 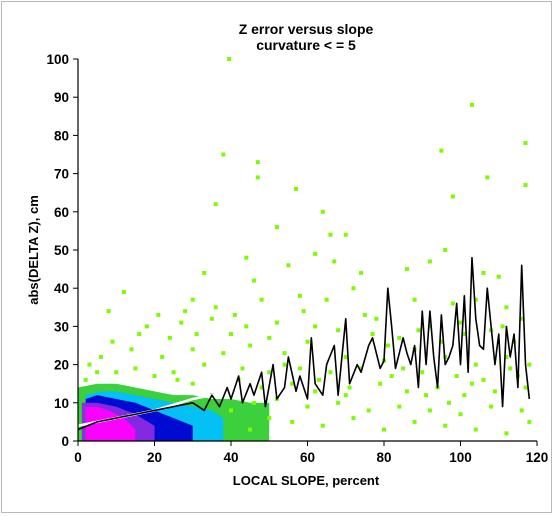 I want to click on y-tick-label: 100, so click(x=57, y=59).